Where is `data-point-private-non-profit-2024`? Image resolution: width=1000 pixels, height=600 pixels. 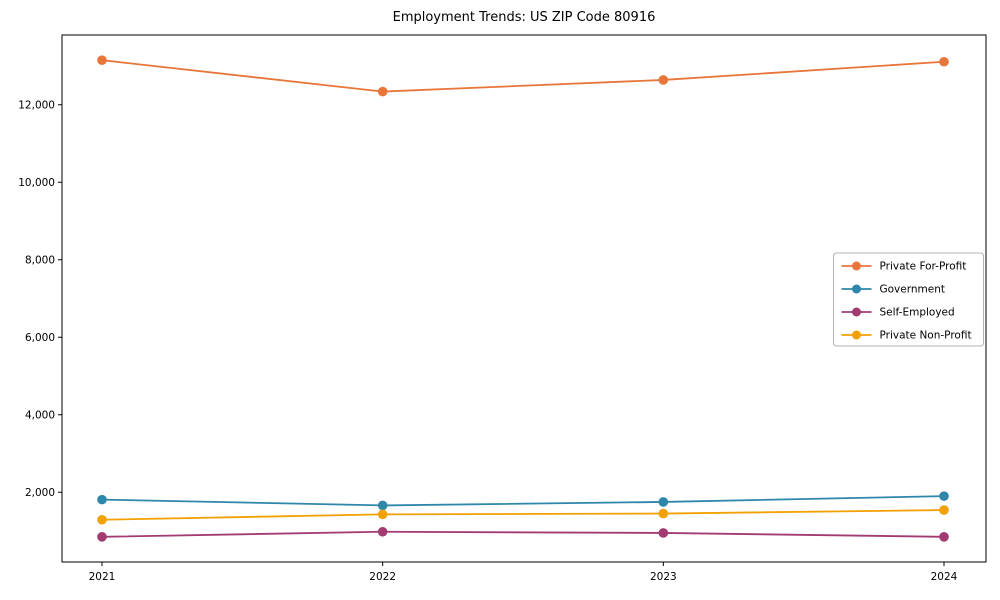 data-point-private-non-profit-2024 is located at coordinates (944, 510).